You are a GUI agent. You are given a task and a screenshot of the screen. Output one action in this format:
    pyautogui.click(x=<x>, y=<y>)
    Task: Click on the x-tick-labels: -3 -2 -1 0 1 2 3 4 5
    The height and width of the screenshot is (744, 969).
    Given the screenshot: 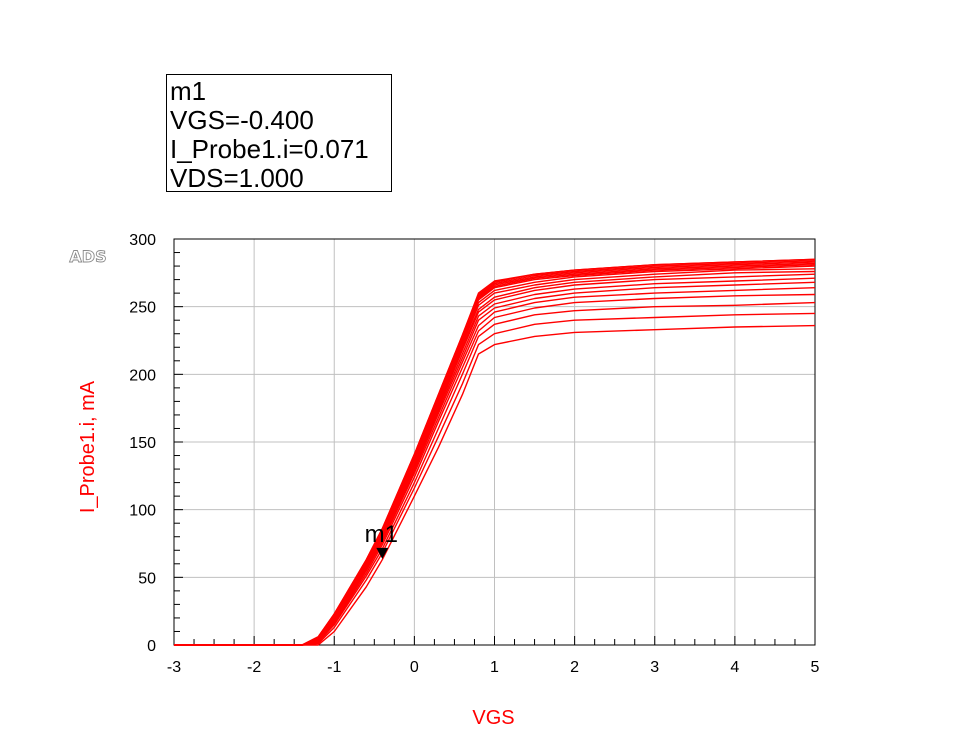 What is the action you would take?
    pyautogui.click(x=493, y=667)
    